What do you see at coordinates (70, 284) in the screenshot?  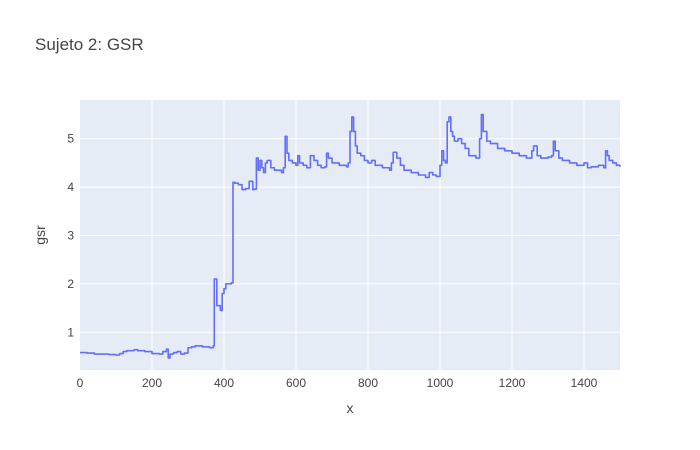 I see `y-tick-label: 2` at bounding box center [70, 284].